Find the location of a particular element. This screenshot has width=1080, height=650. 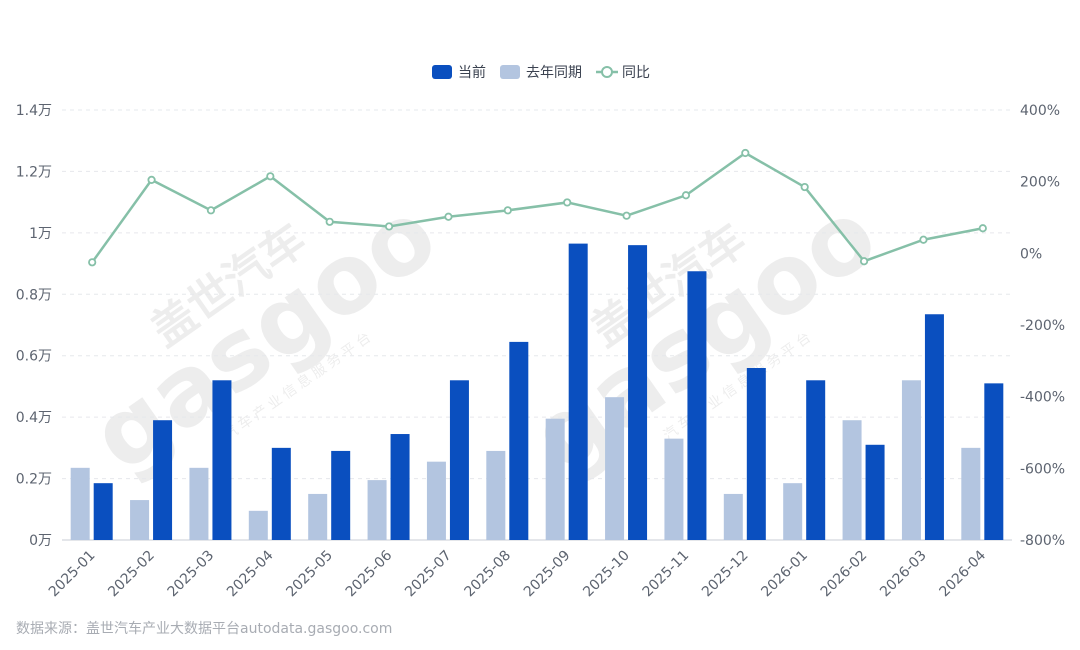

x-tick-label: 2026-03 is located at coordinates (903, 574).